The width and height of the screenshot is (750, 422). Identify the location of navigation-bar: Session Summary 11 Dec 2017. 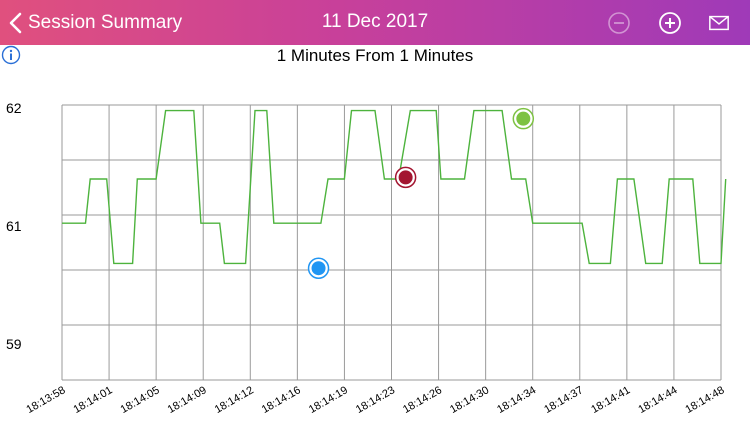
(375, 22).